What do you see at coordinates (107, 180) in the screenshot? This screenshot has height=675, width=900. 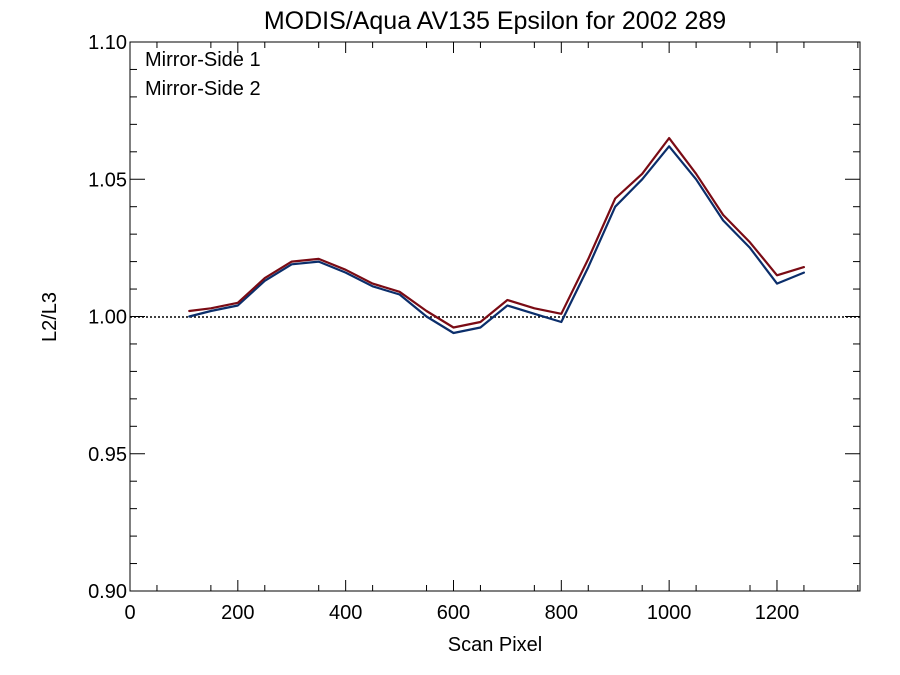 I see `y-tick-label: 1.05` at bounding box center [107, 180].